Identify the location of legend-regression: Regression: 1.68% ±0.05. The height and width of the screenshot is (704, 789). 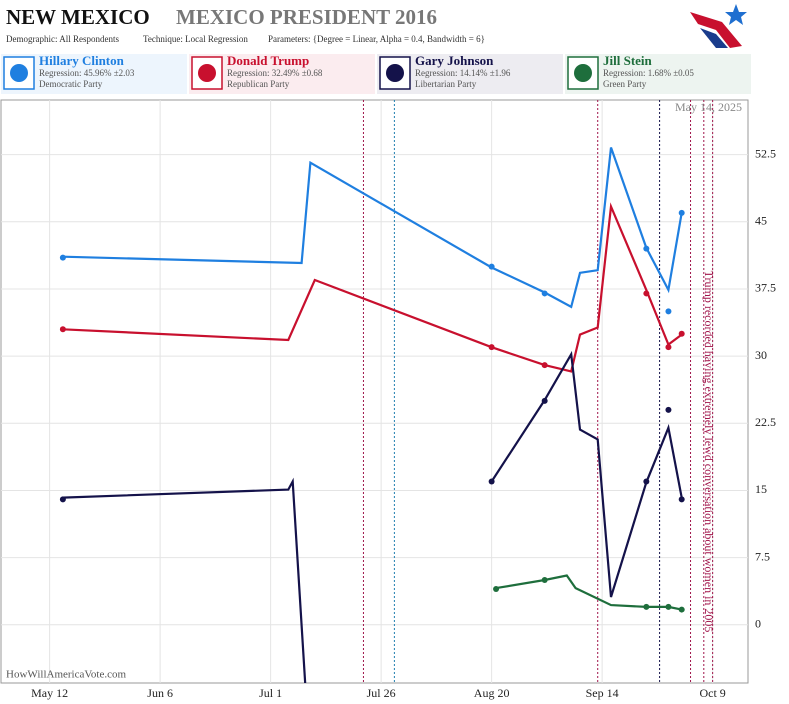
(648, 73).